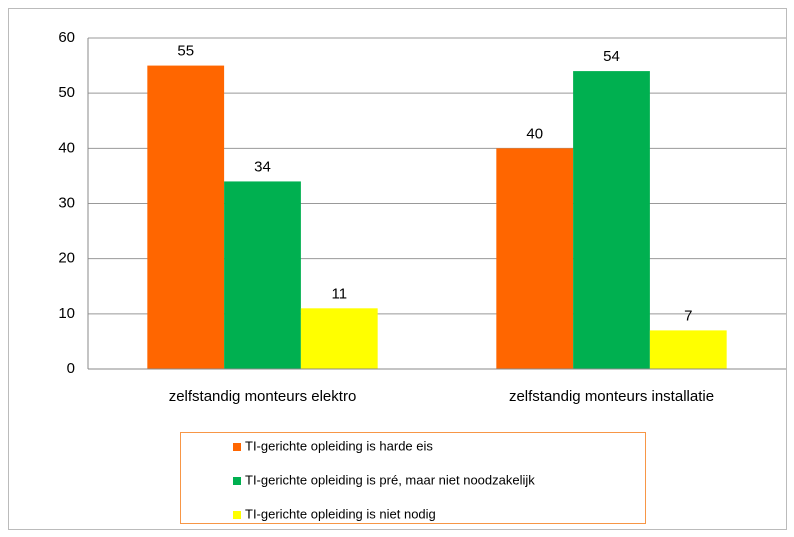 This screenshot has height=537, width=794. What do you see at coordinates (66, 37) in the screenshot?
I see `y-tick-label: 60` at bounding box center [66, 37].